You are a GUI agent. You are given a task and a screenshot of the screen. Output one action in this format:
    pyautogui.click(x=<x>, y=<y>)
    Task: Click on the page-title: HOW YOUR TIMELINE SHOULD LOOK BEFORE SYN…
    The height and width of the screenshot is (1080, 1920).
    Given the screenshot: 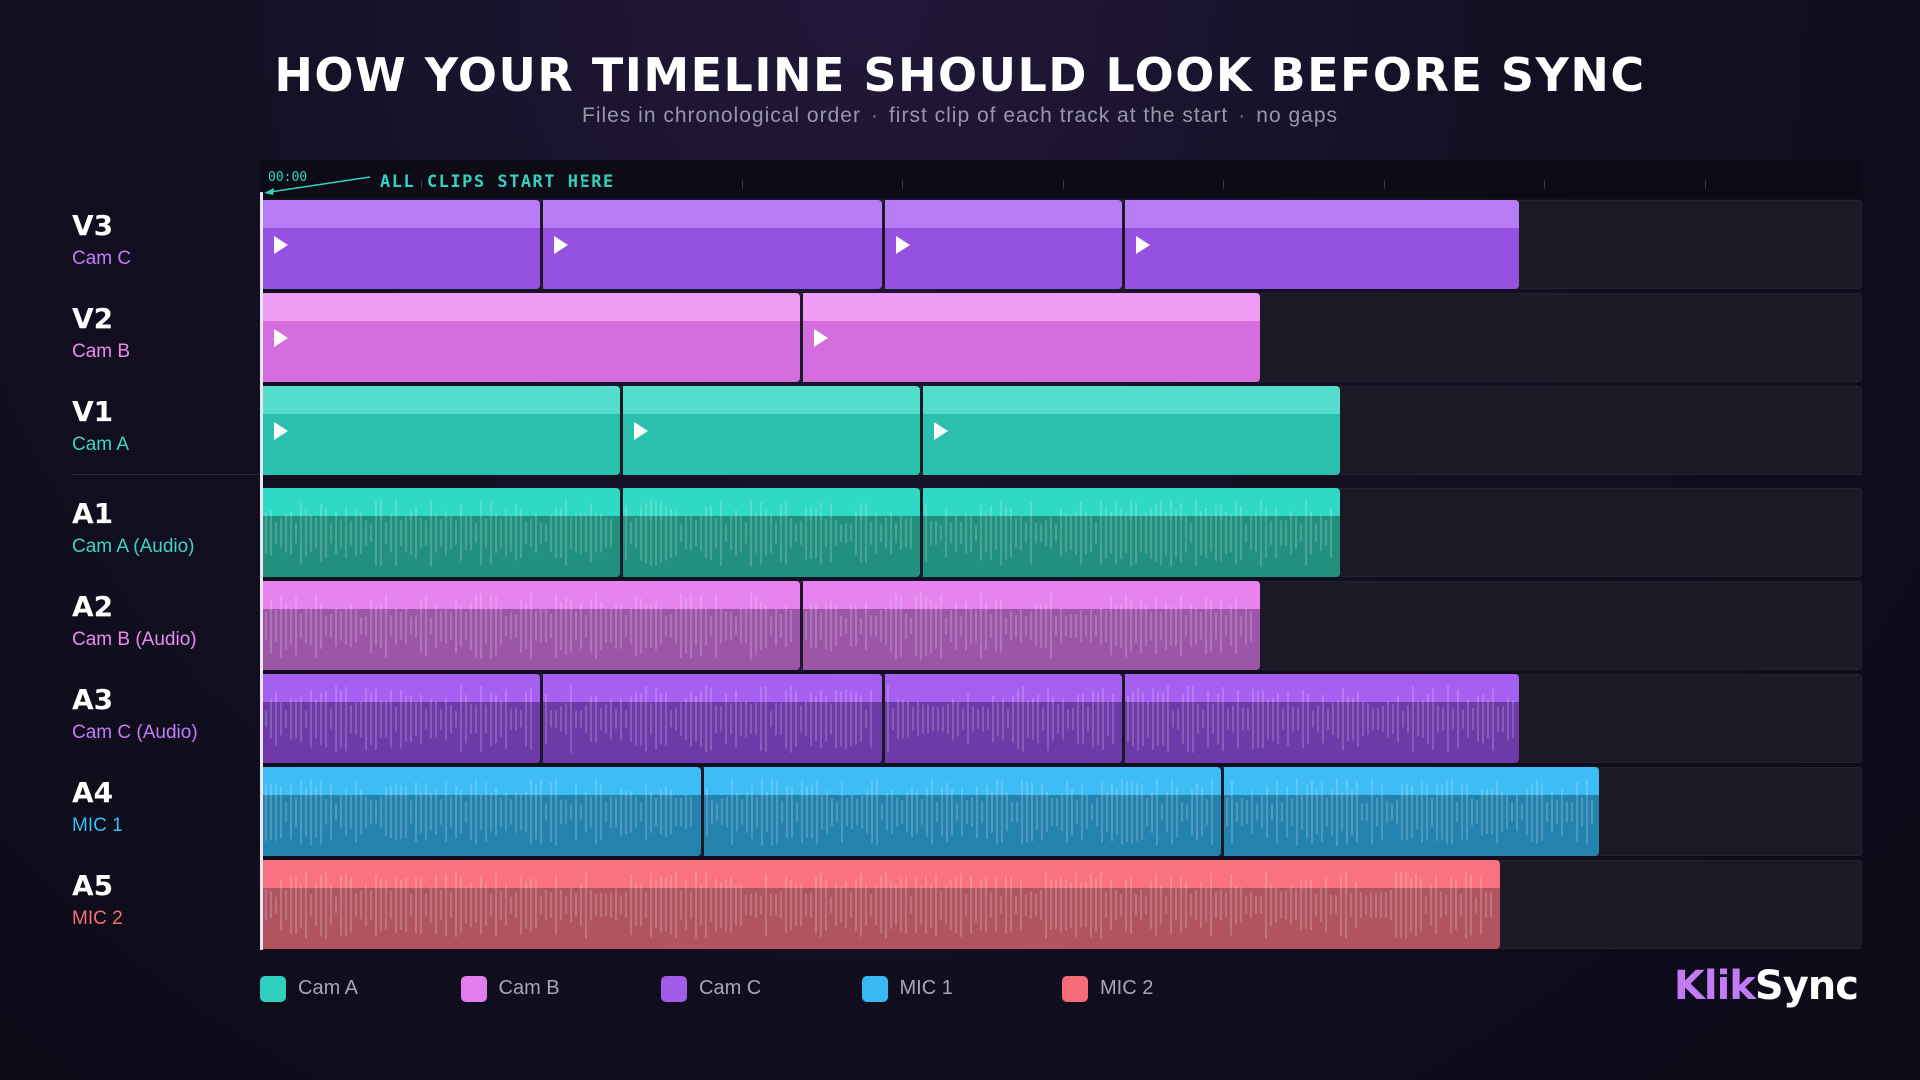 What is the action you would take?
    pyautogui.click(x=960, y=75)
    